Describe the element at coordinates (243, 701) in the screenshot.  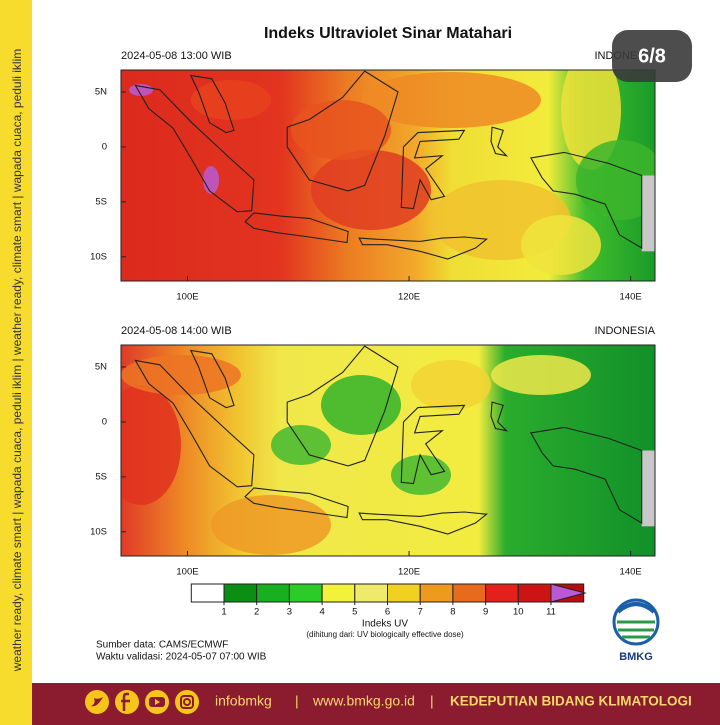
I see `footer-handle: infobmkg` at that location.